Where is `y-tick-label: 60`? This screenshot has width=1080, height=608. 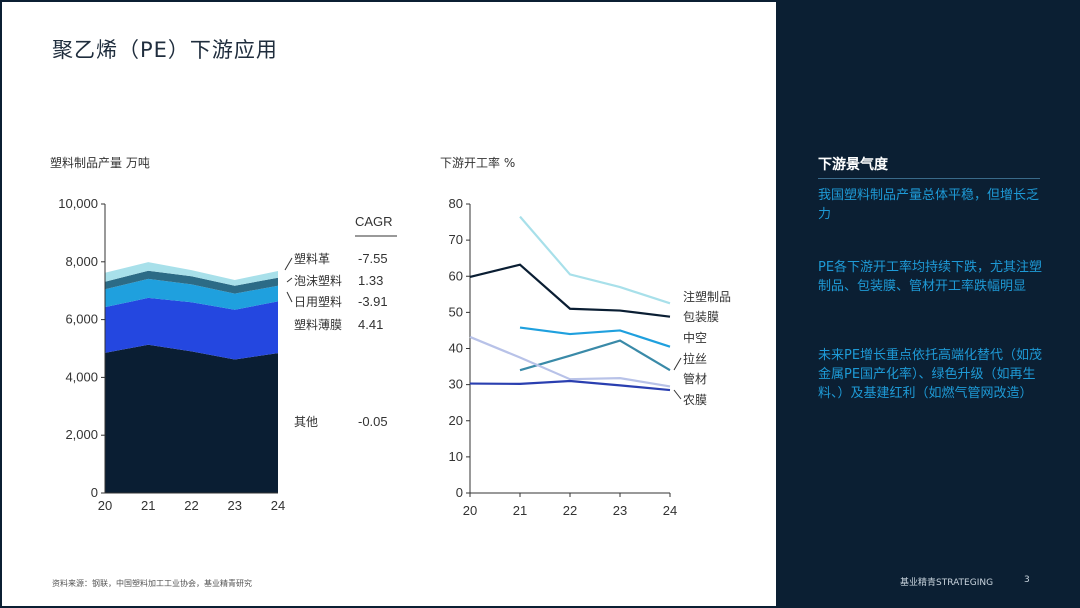 y-tick-label: 60 is located at coordinates (456, 275).